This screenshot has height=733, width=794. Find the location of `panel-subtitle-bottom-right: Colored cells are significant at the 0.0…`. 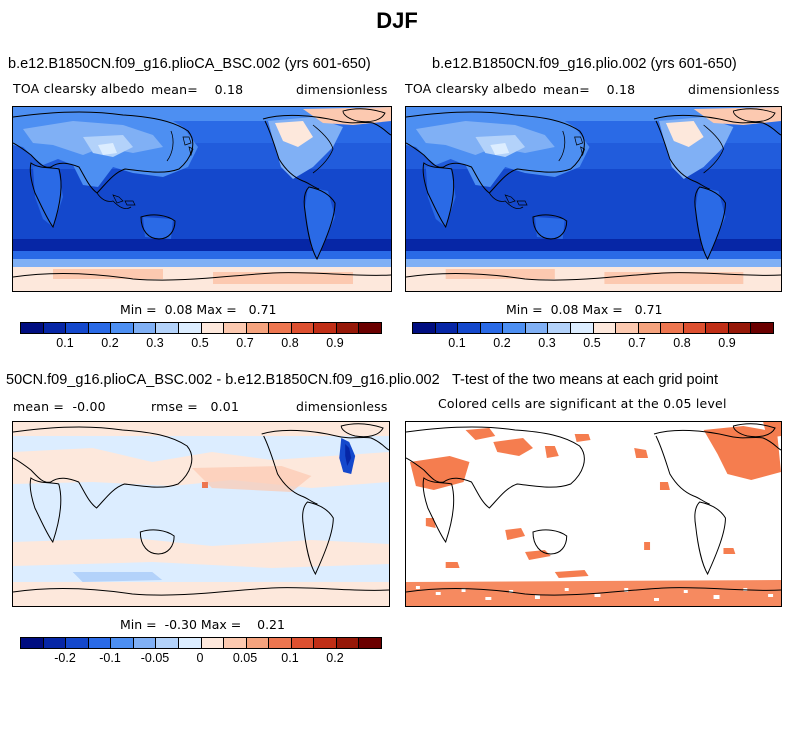

panel-subtitle-bottom-right: Colored cells are significant at the 0.0… is located at coordinates (582, 403).